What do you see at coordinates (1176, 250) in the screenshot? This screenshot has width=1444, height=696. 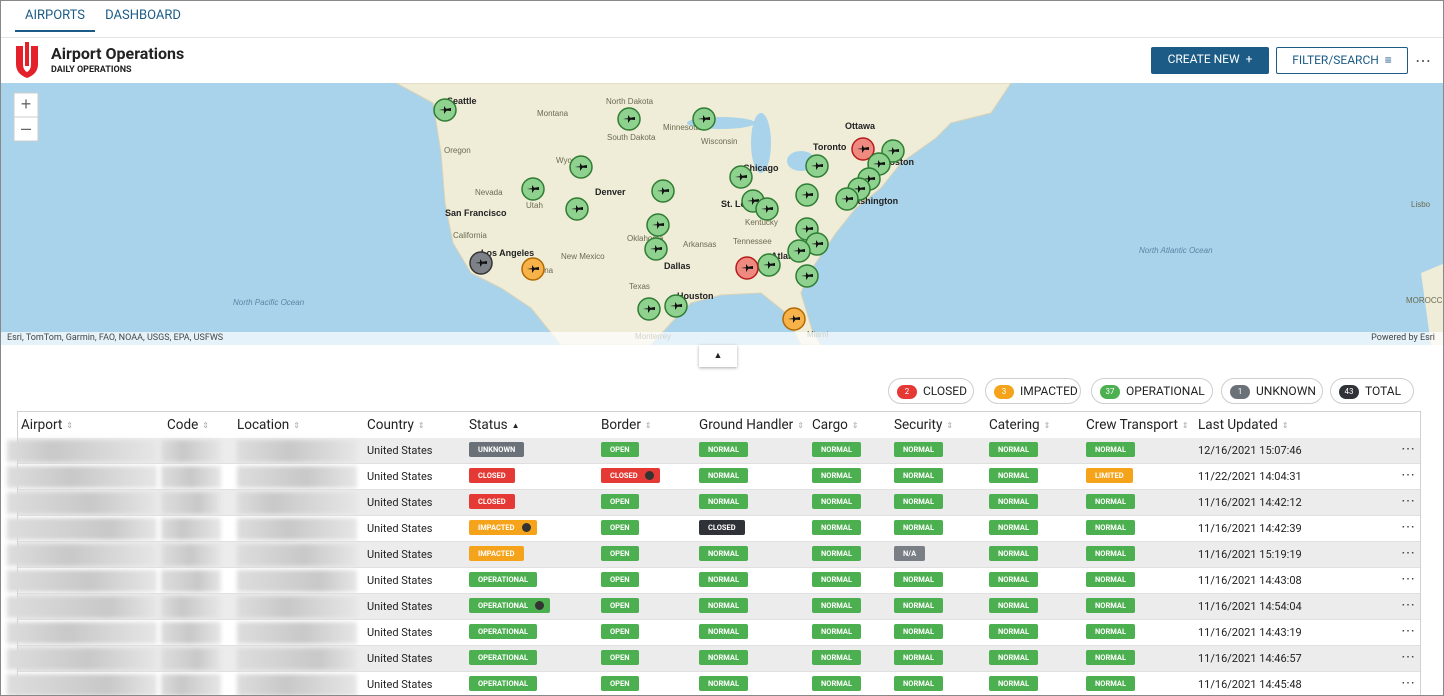 I see `map-label: North Atlantic Ocean` at bounding box center [1176, 250].